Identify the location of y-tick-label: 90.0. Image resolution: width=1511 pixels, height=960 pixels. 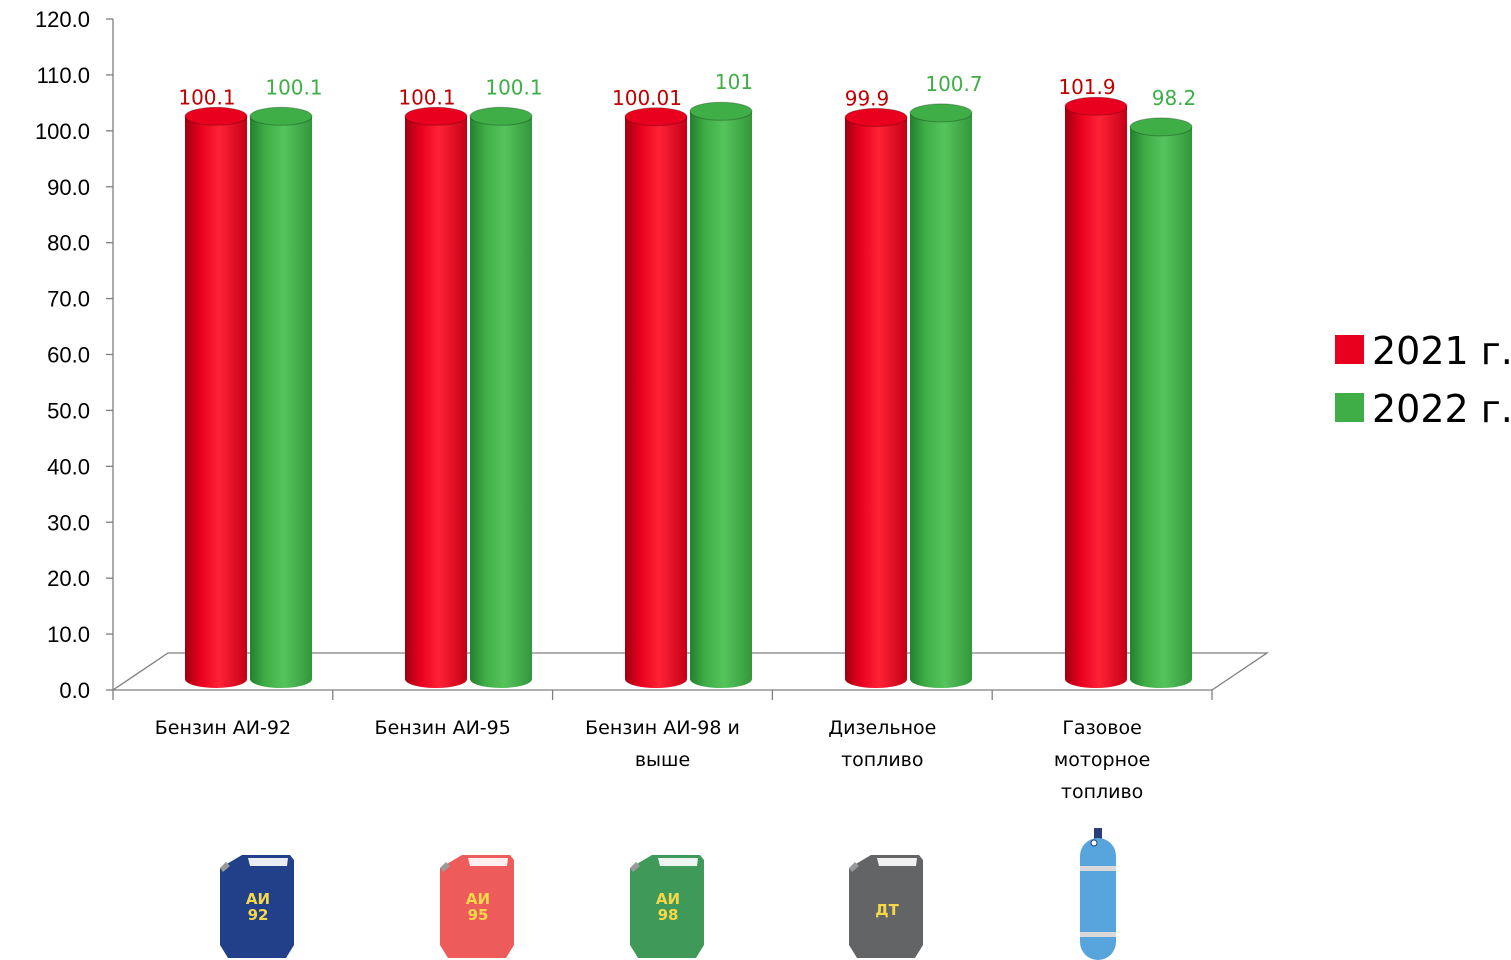
(68, 187).